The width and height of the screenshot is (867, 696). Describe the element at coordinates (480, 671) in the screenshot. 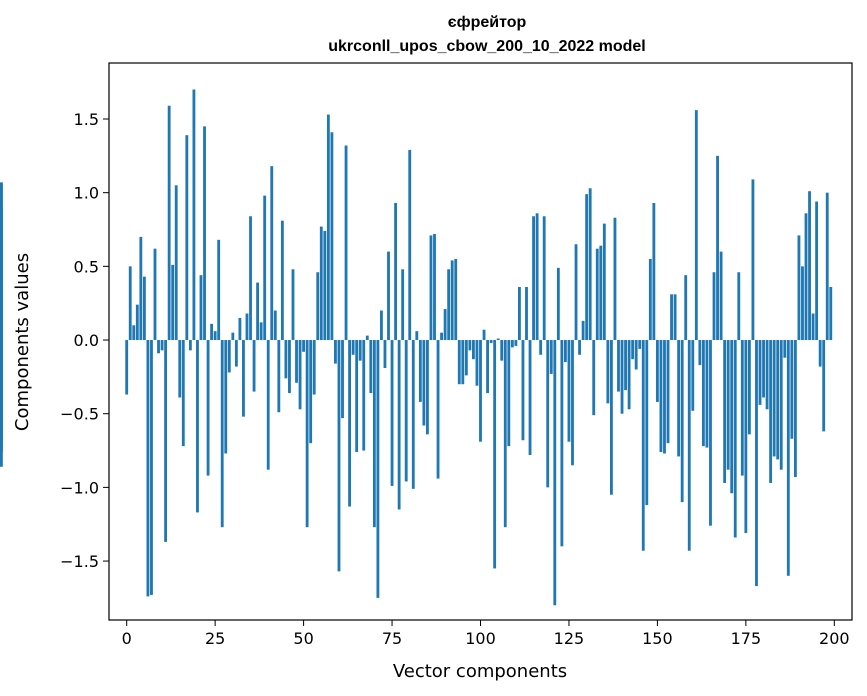

I see `x-axis-label: Vector components` at that location.